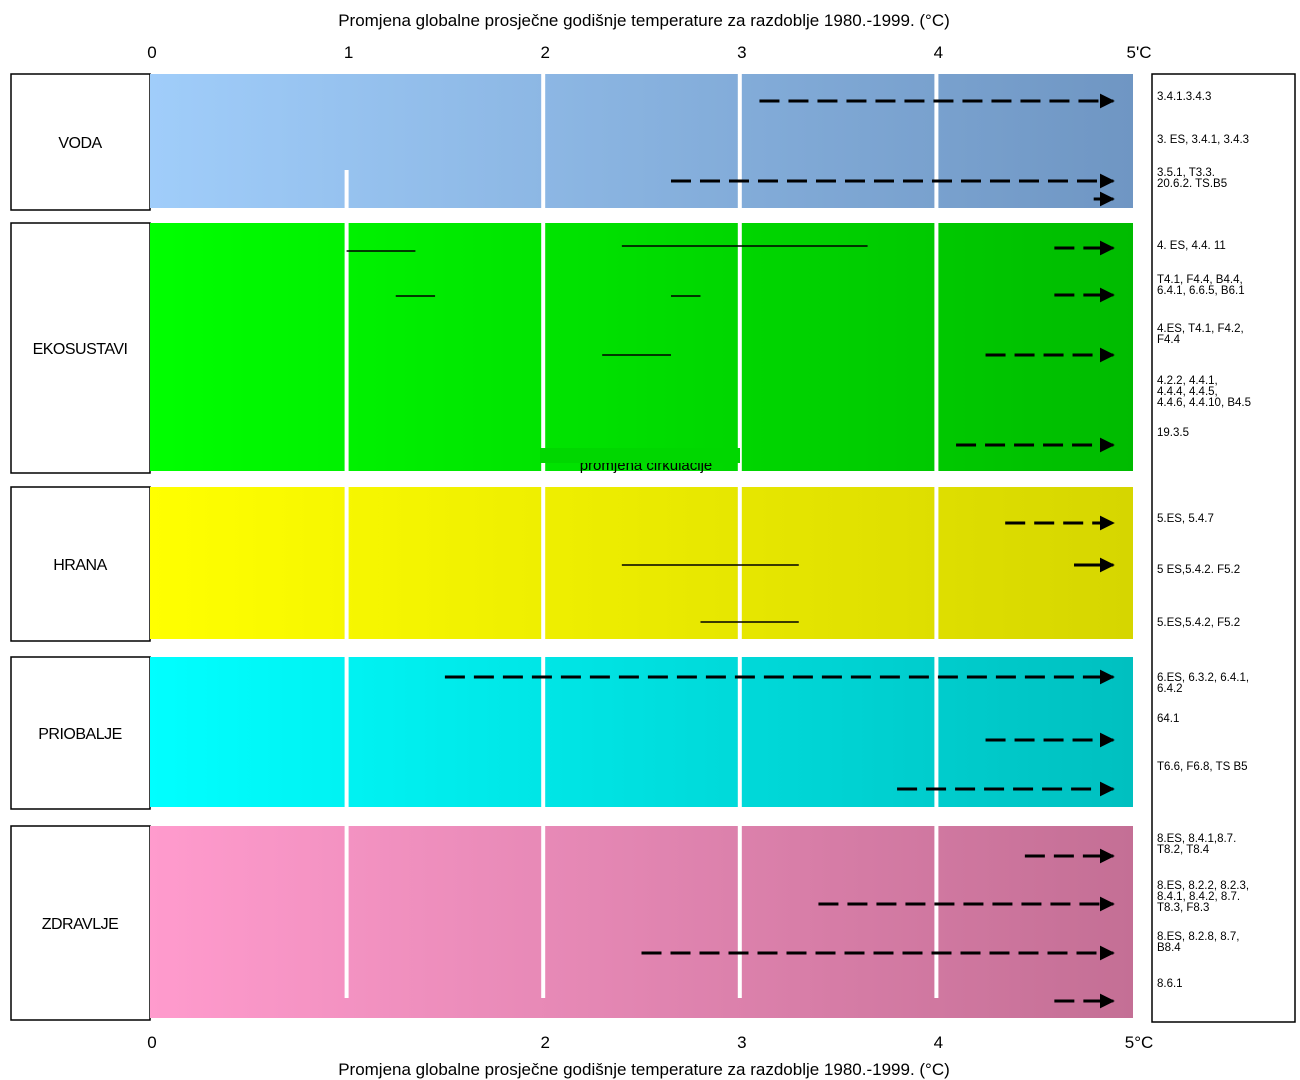 Image resolution: width=1300 pixels, height=1080 pixels. What do you see at coordinates (741, 1042) in the screenshot?
I see `bottom-tick-label: 3` at bounding box center [741, 1042].